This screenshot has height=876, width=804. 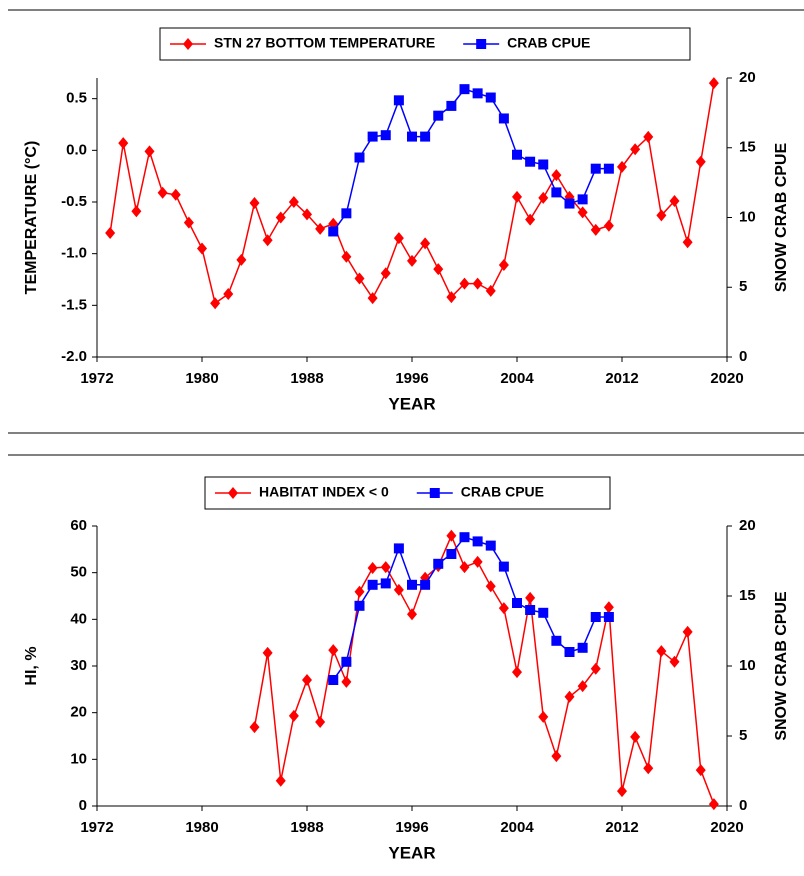 I want to click on legend-box, so click(x=425, y=44).